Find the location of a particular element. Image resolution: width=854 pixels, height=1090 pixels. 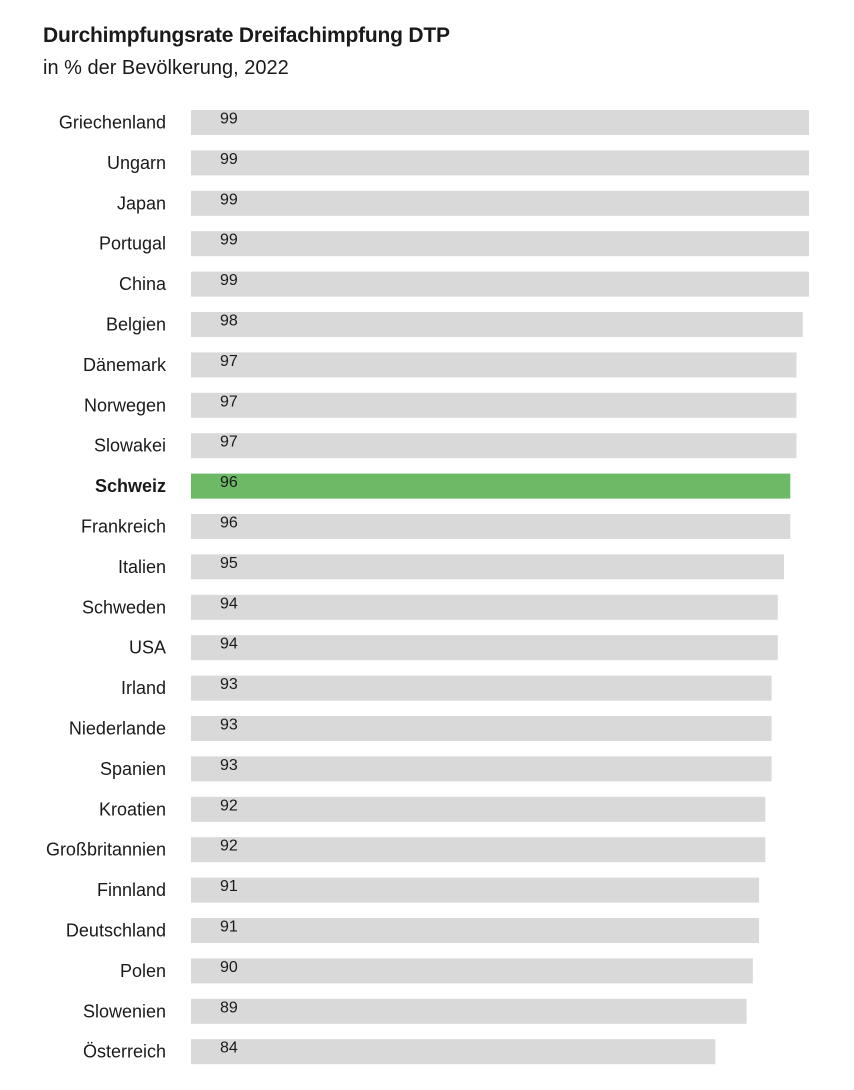

category-label: Polen is located at coordinates (143, 971).